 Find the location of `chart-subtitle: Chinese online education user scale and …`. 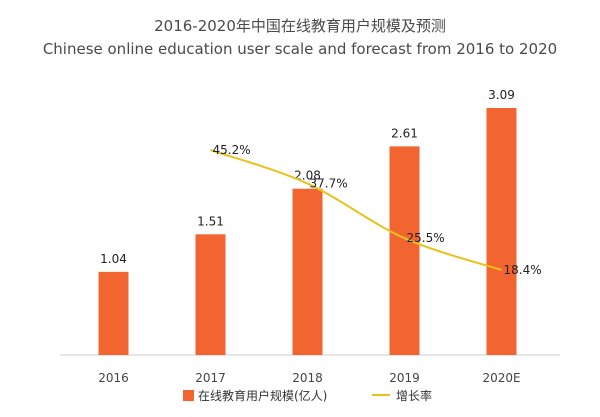

chart-subtitle: Chinese online education user scale and … is located at coordinates (300, 49).